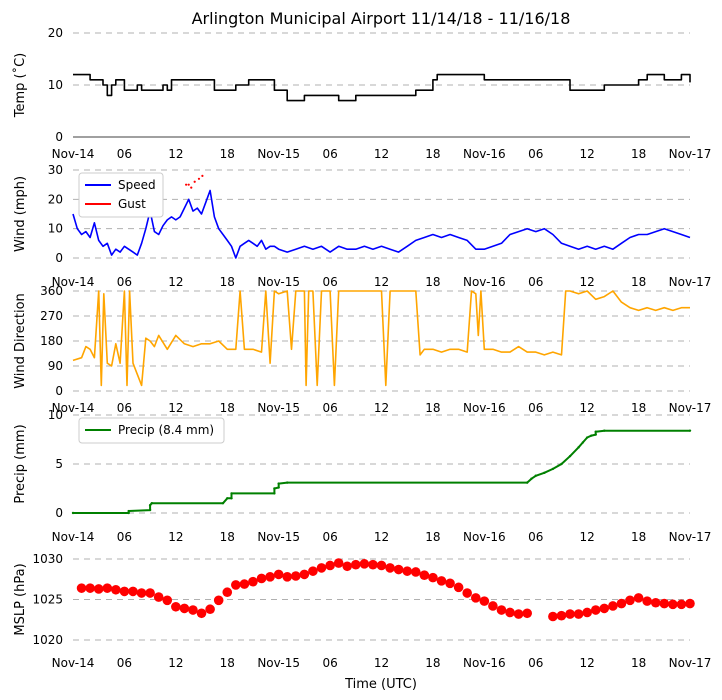 The height and width of the screenshot is (700, 722). What do you see at coordinates (278, 663) in the screenshot?
I see `mslp-xtick-label: Nov-15` at bounding box center [278, 663].